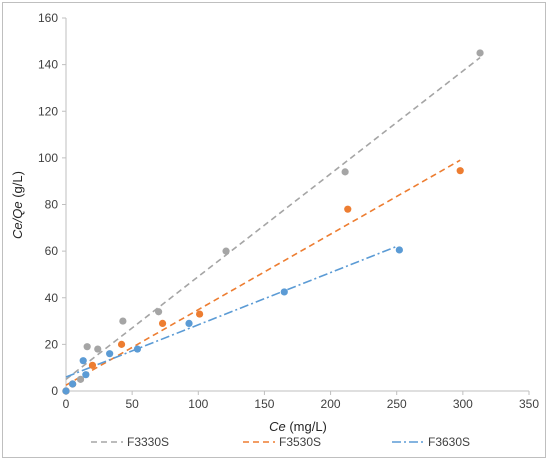 The height and width of the screenshot is (462, 550). Describe the element at coordinates (132, 404) in the screenshot. I see `x-tick-label: 50` at that location.